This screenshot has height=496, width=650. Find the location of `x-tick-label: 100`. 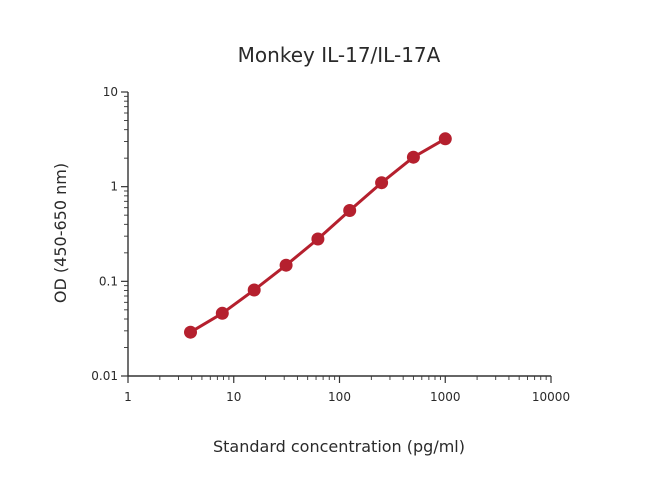

x-tick-label: 100 is located at coordinates (339, 397).